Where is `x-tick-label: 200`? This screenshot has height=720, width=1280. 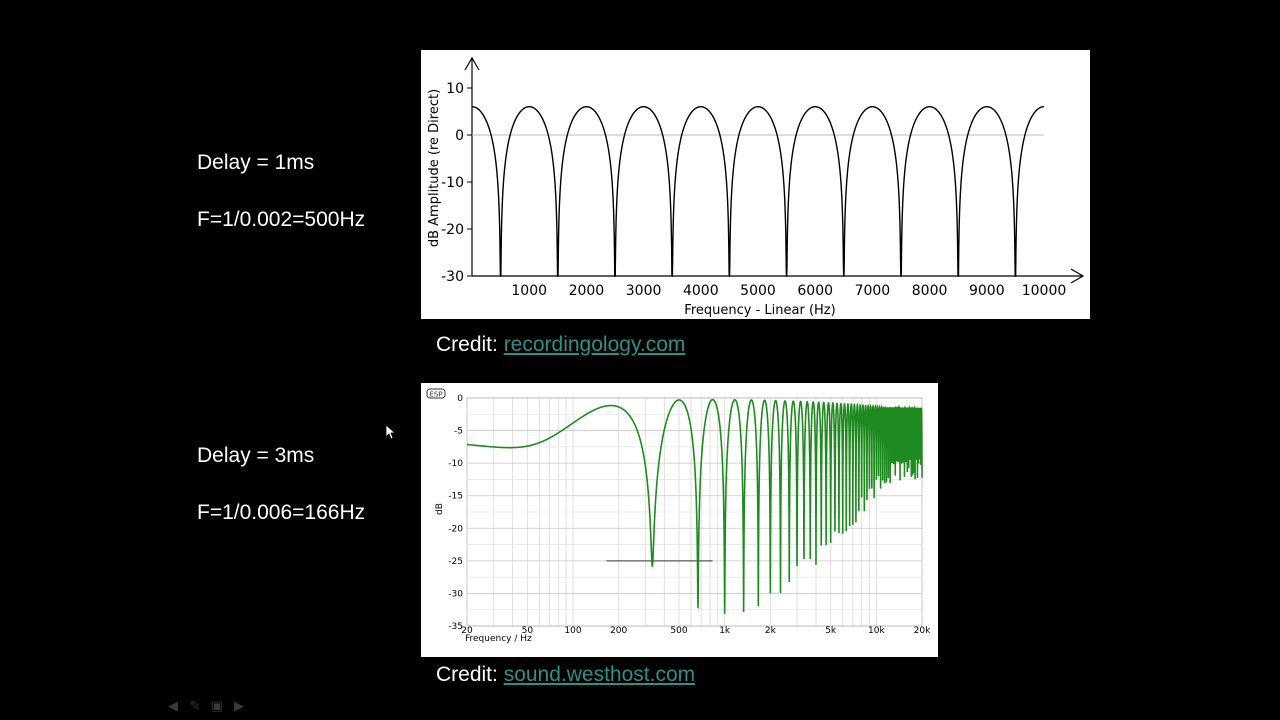
x-tick-label: 200 is located at coordinates (618, 631).